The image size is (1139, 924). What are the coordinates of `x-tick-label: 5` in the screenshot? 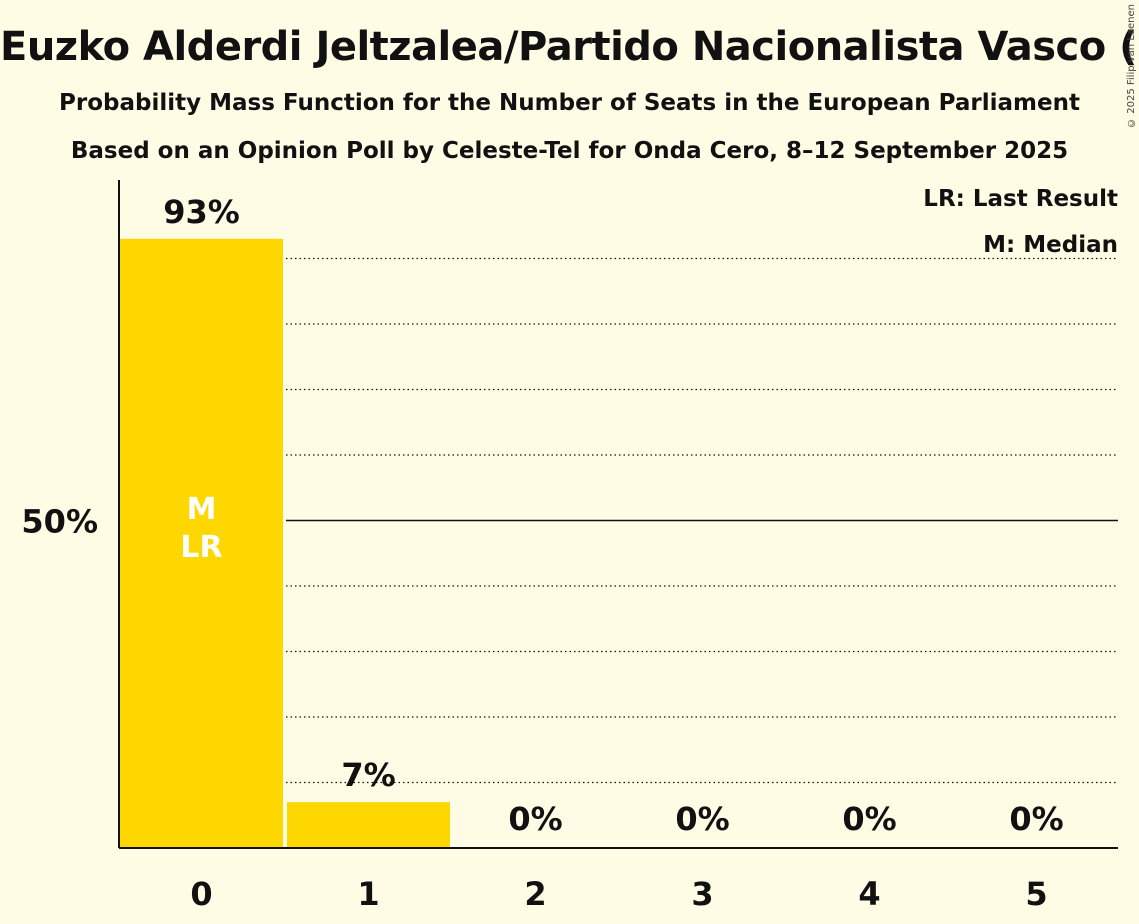 It's located at (1036, 894).